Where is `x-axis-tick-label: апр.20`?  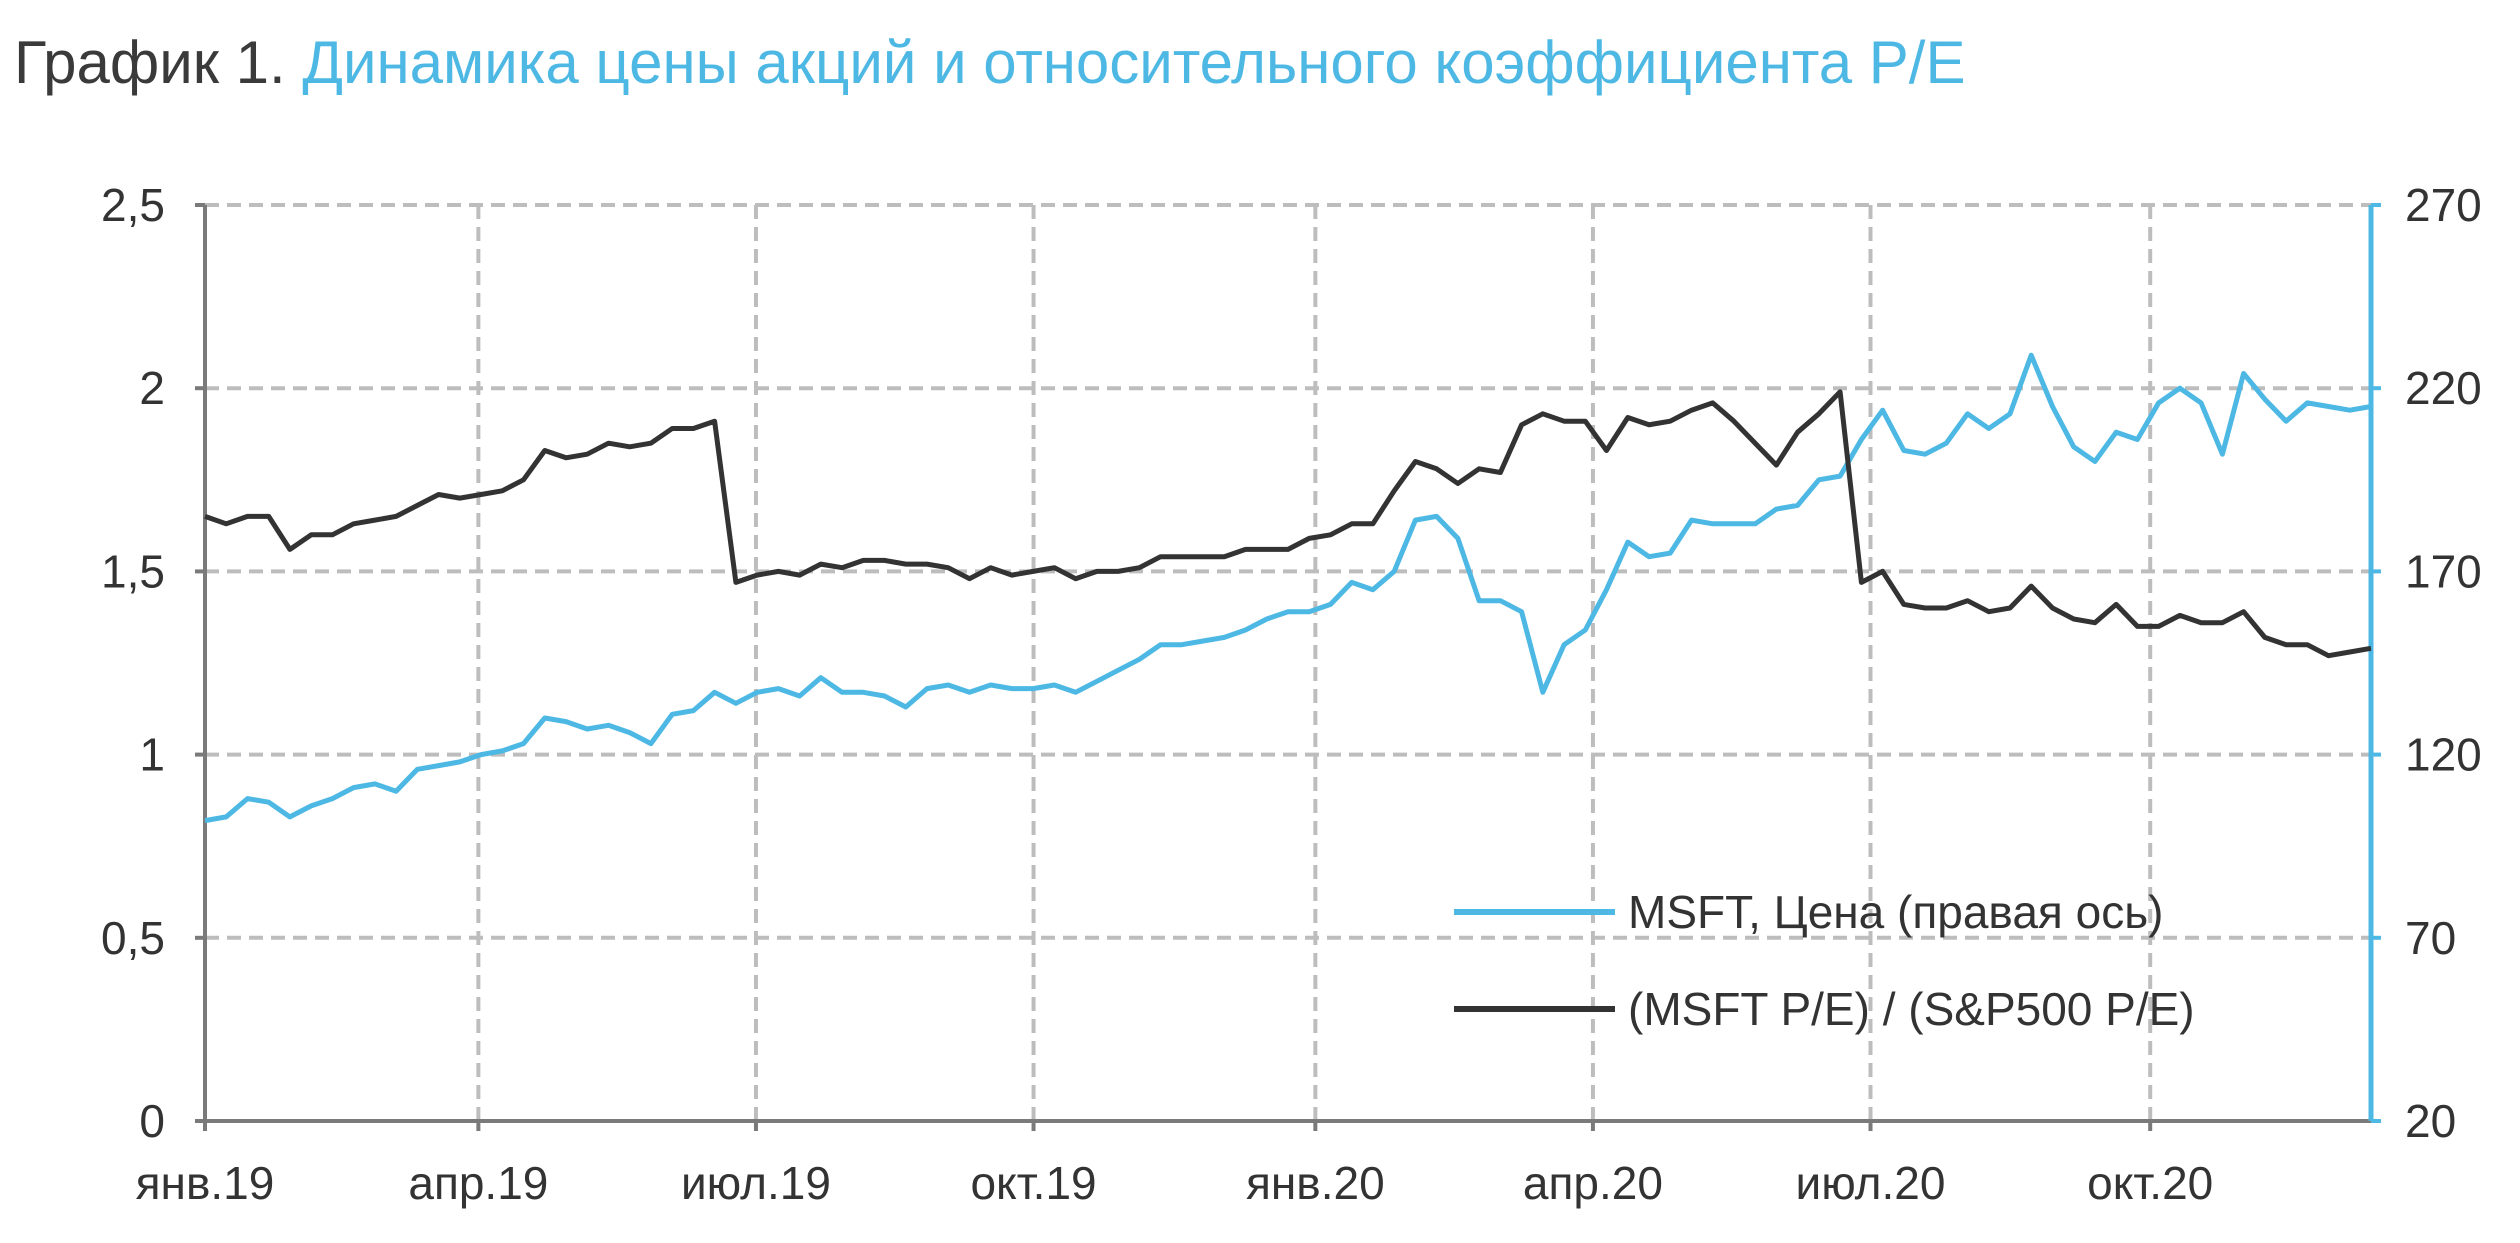
x-axis-tick-label: апр.20 is located at coordinates (1593, 1183).